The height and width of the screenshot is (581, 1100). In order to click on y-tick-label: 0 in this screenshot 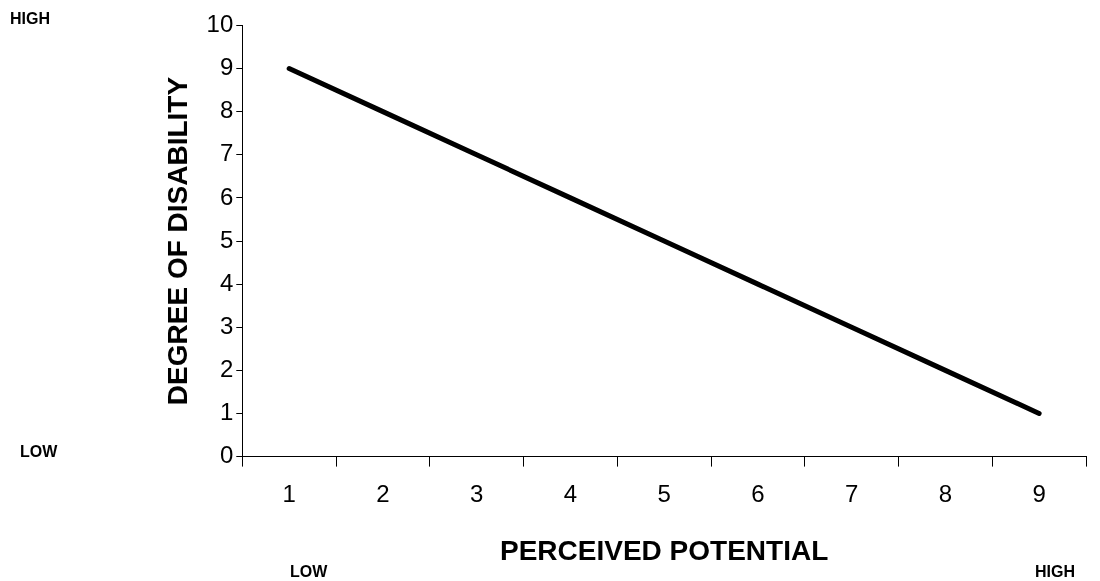, I will do `click(226, 455)`.